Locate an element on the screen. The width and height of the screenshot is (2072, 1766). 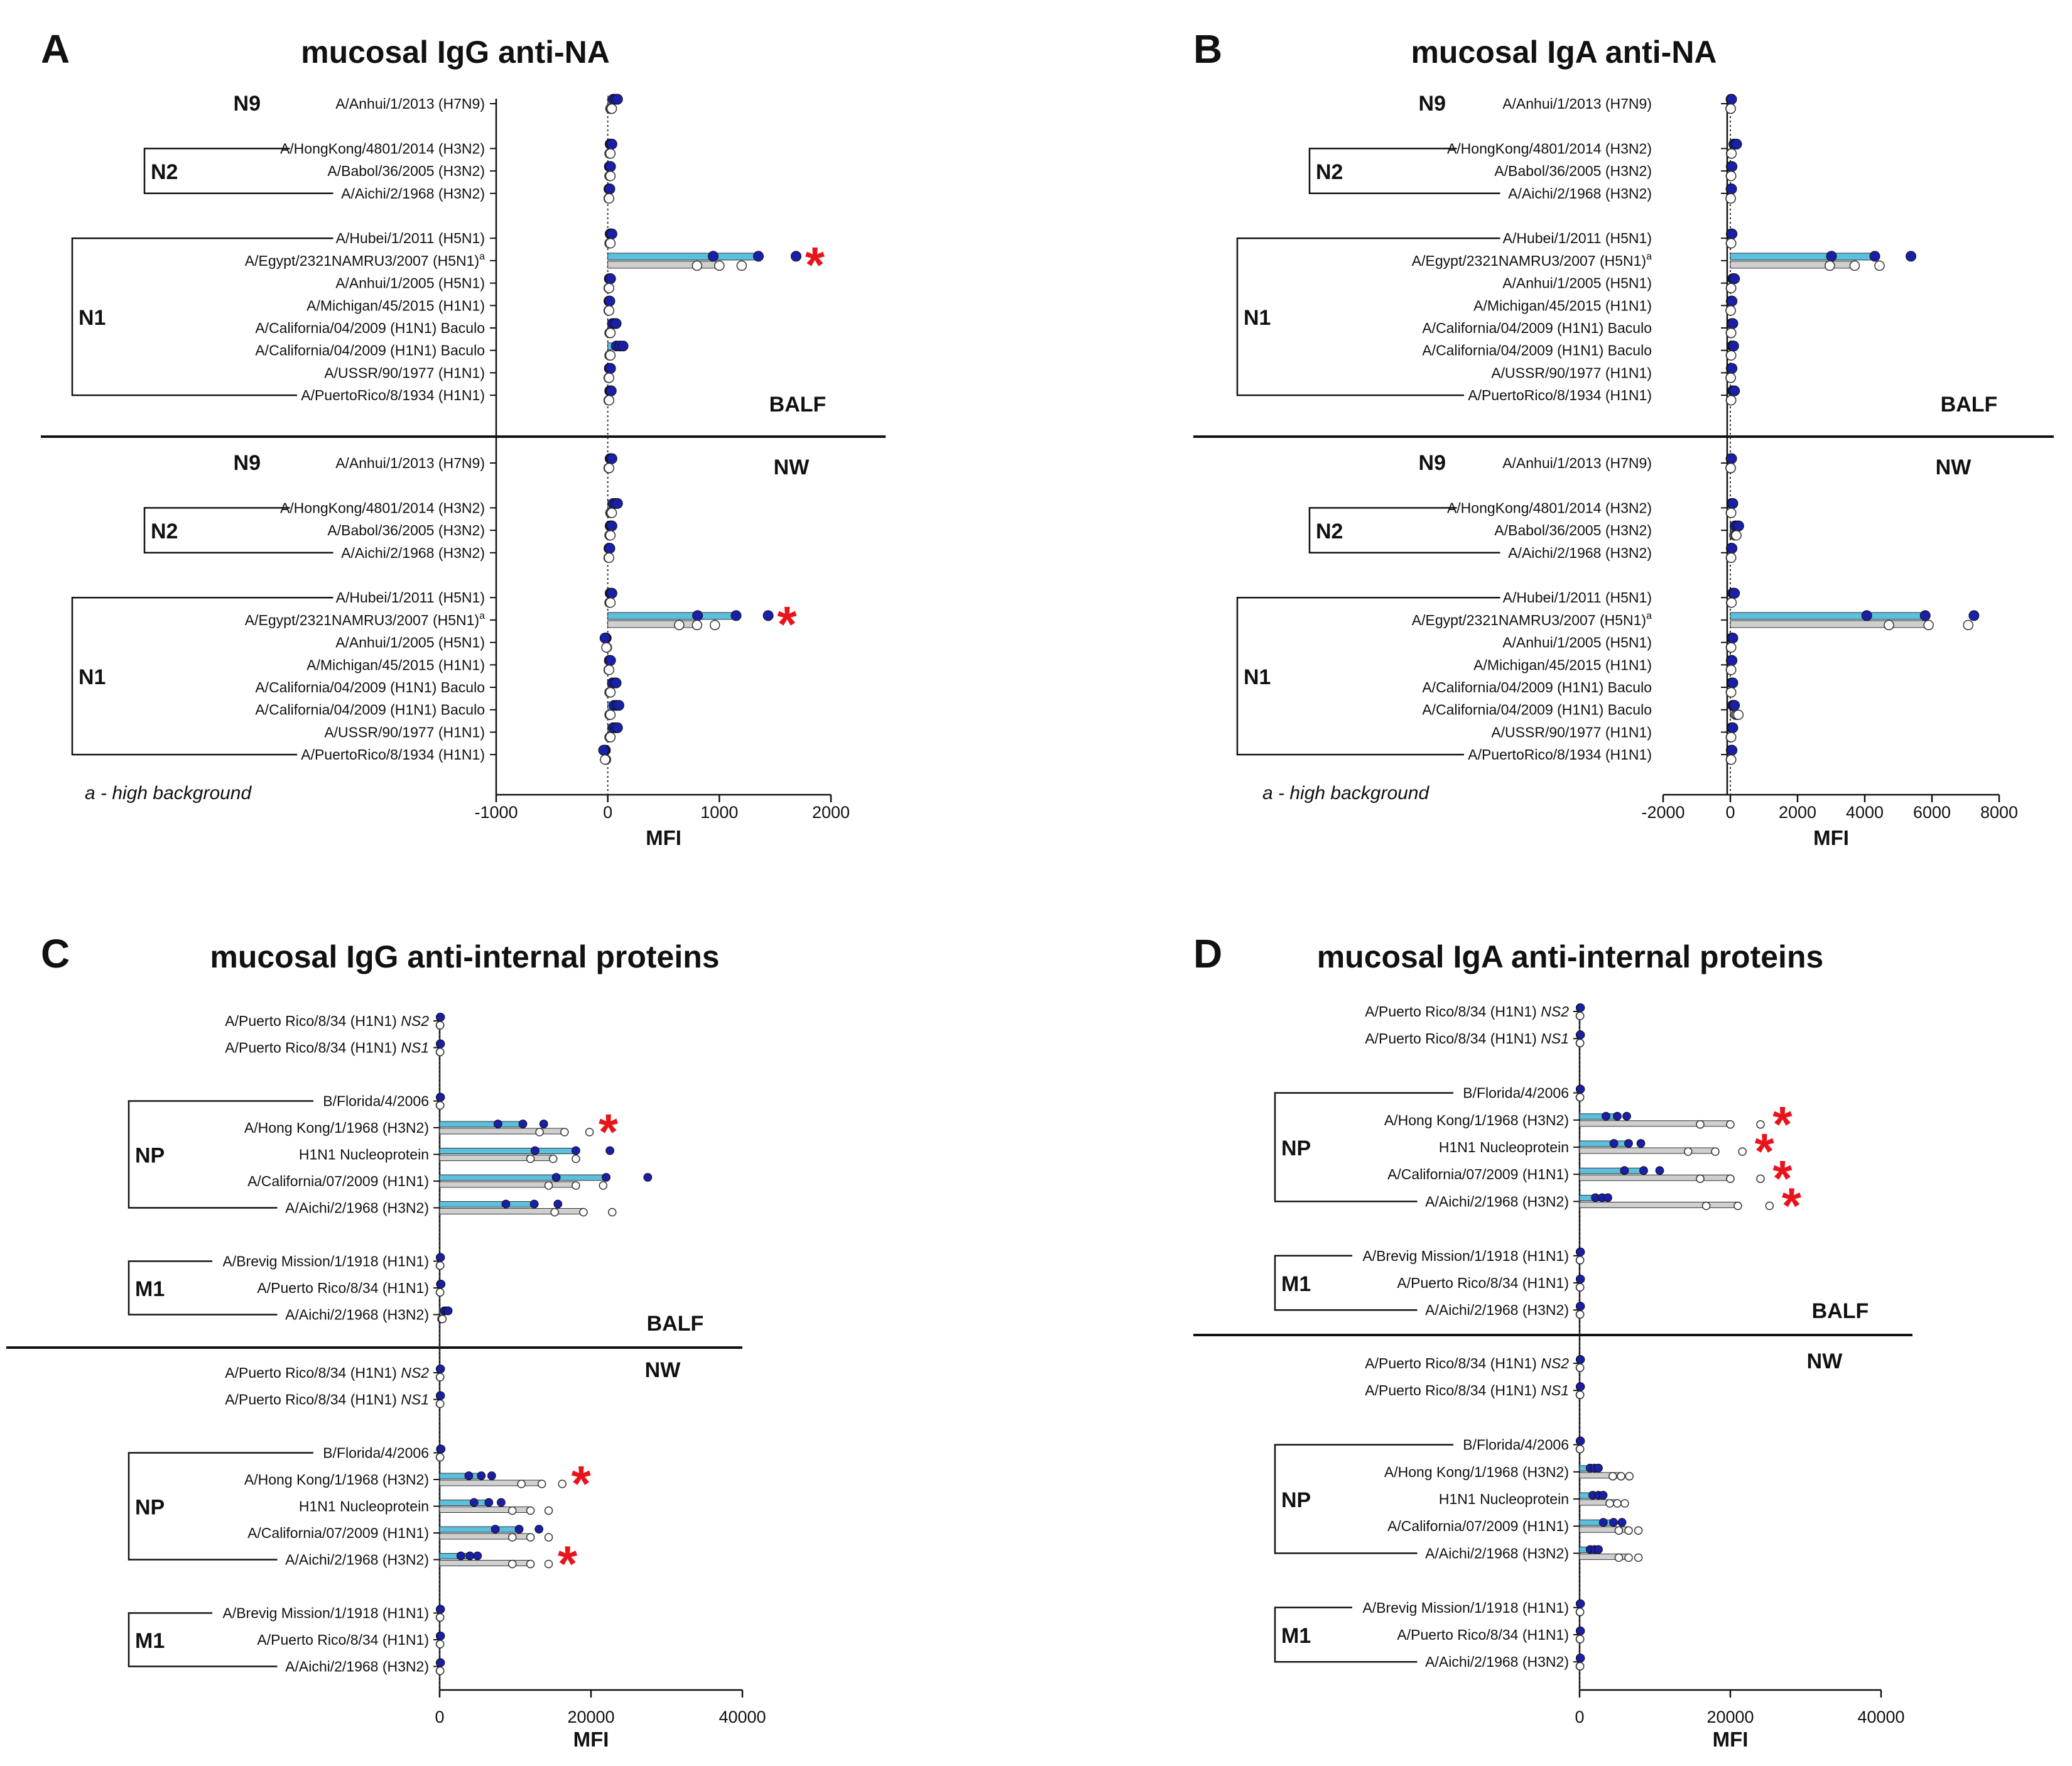
x-tick-label: 40000 is located at coordinates (1880, 1717).